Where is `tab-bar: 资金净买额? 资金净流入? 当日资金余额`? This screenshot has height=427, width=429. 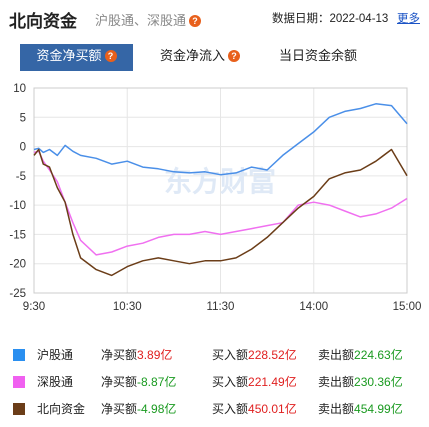
tab-bar: 资金净买额? 资金净流入? 当日资金余额 is located at coordinates (214, 58).